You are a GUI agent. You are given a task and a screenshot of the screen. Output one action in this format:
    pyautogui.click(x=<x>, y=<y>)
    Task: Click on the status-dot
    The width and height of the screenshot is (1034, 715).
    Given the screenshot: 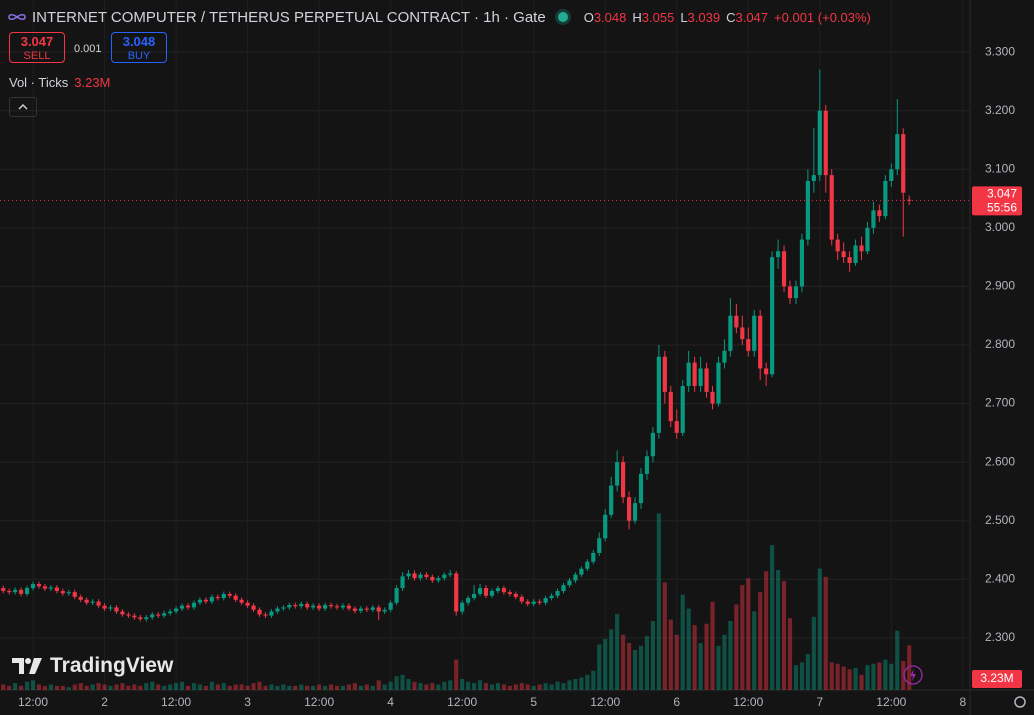 What is the action you would take?
    pyautogui.click(x=562, y=17)
    